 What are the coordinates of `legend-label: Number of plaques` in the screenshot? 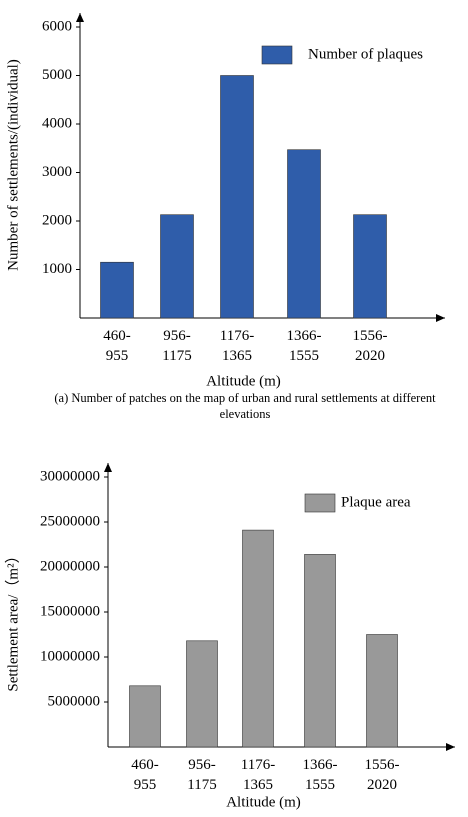 It's located at (365, 54).